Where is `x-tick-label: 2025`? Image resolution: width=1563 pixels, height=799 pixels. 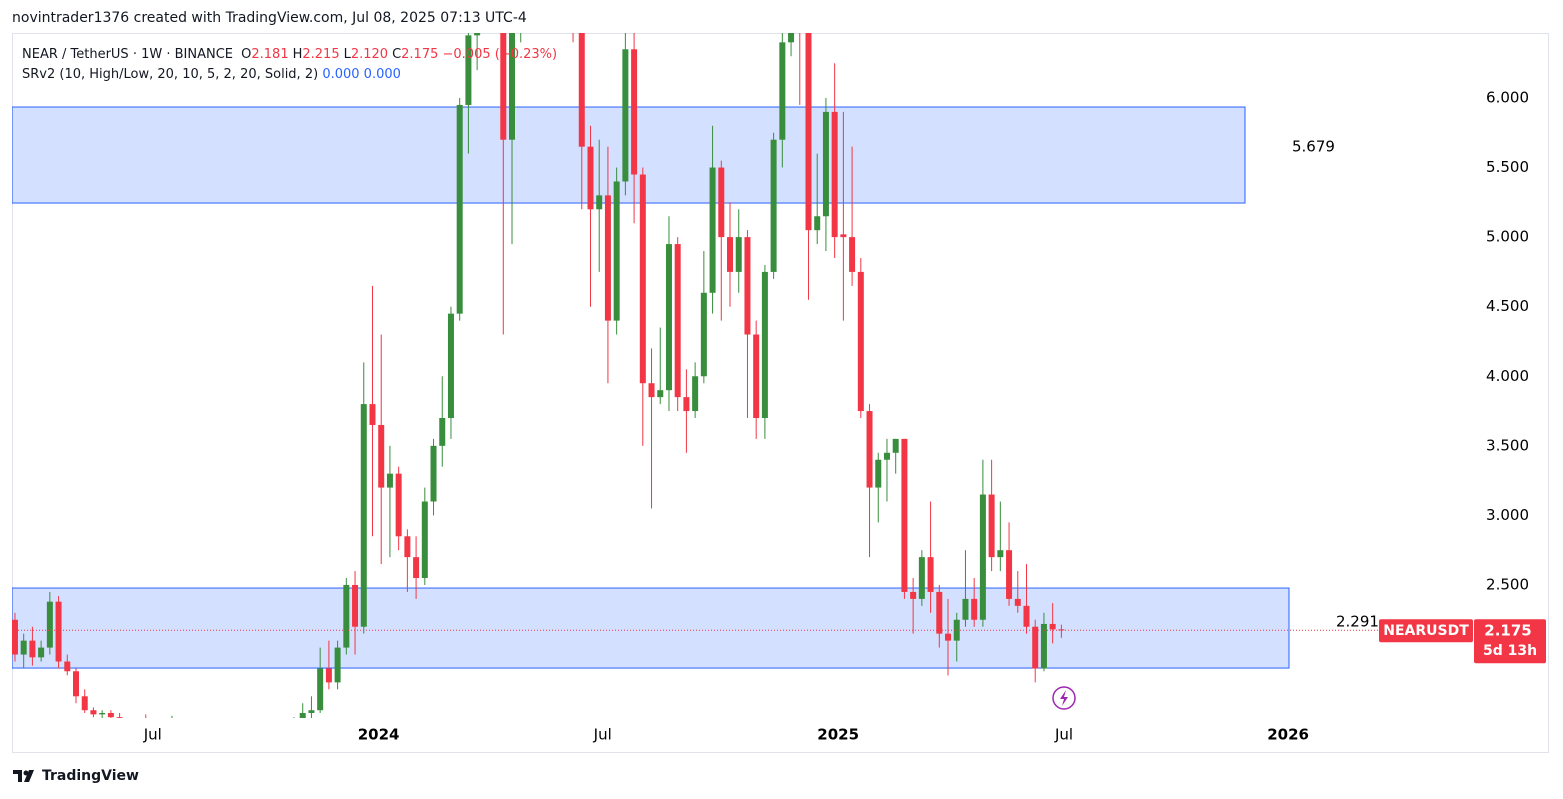 x-tick-label: 2025 is located at coordinates (838, 735).